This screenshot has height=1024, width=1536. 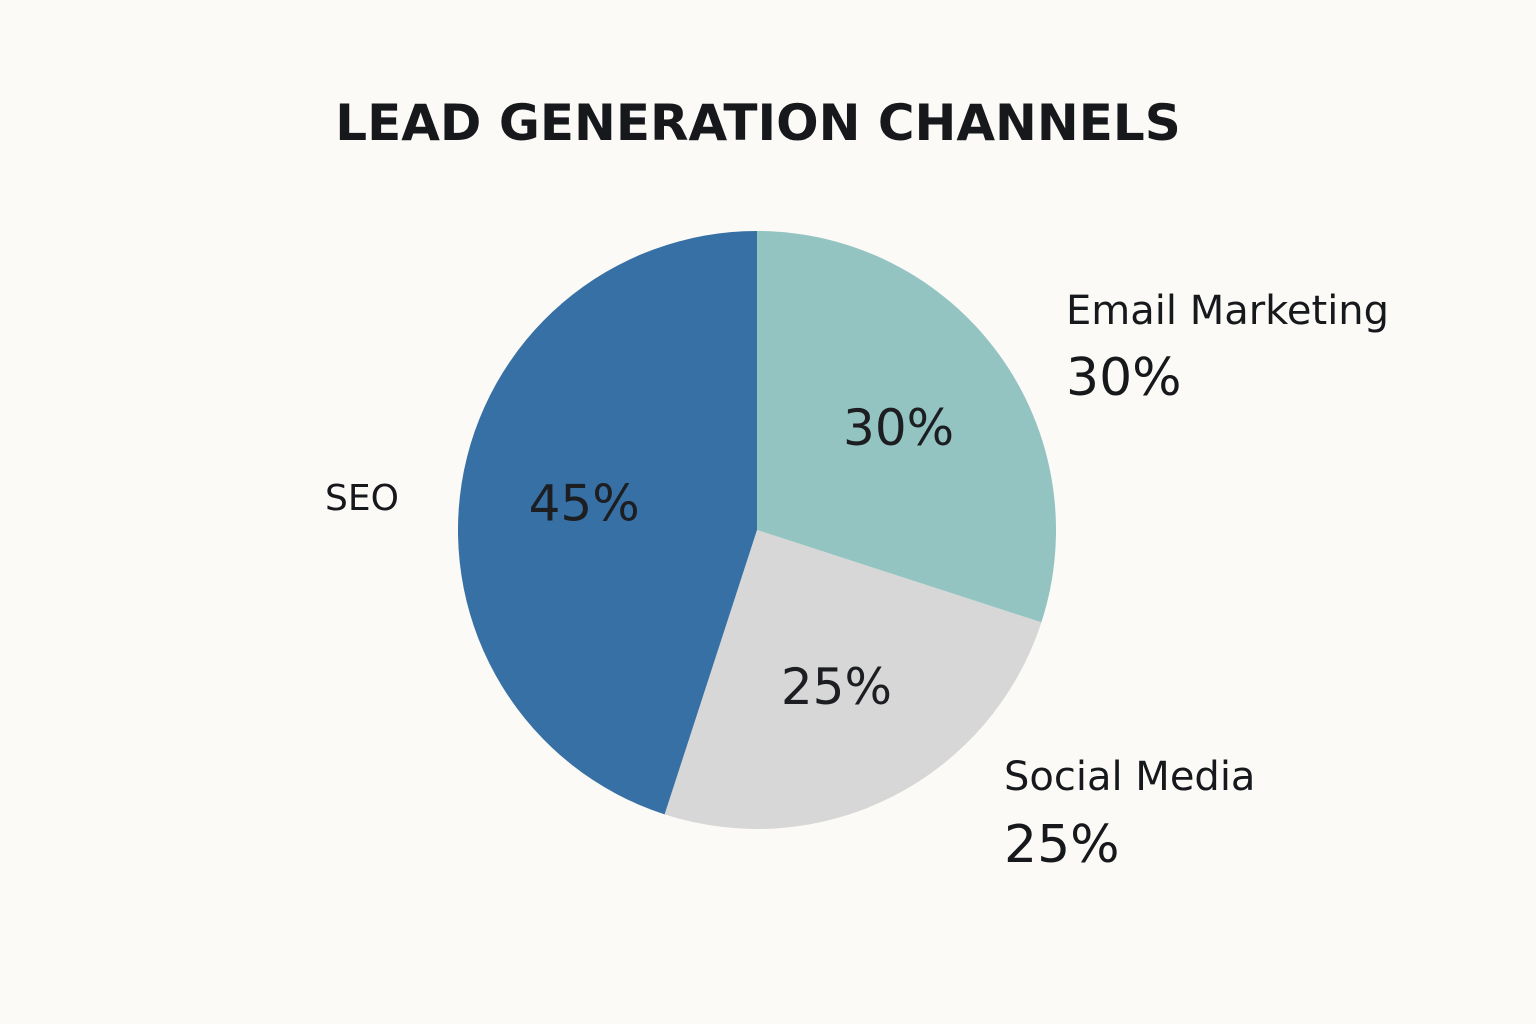 I want to click on pie-slice-seo, so click(x=607, y=522).